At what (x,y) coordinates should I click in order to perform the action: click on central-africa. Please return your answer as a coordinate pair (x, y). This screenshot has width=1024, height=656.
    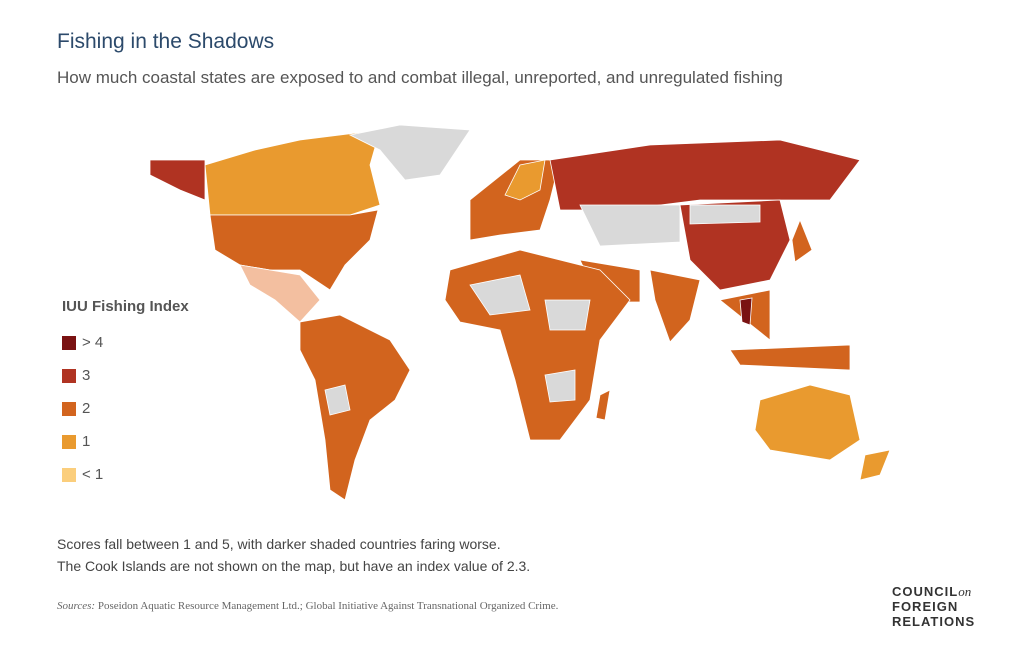
    Looking at the image, I should click on (567, 315).